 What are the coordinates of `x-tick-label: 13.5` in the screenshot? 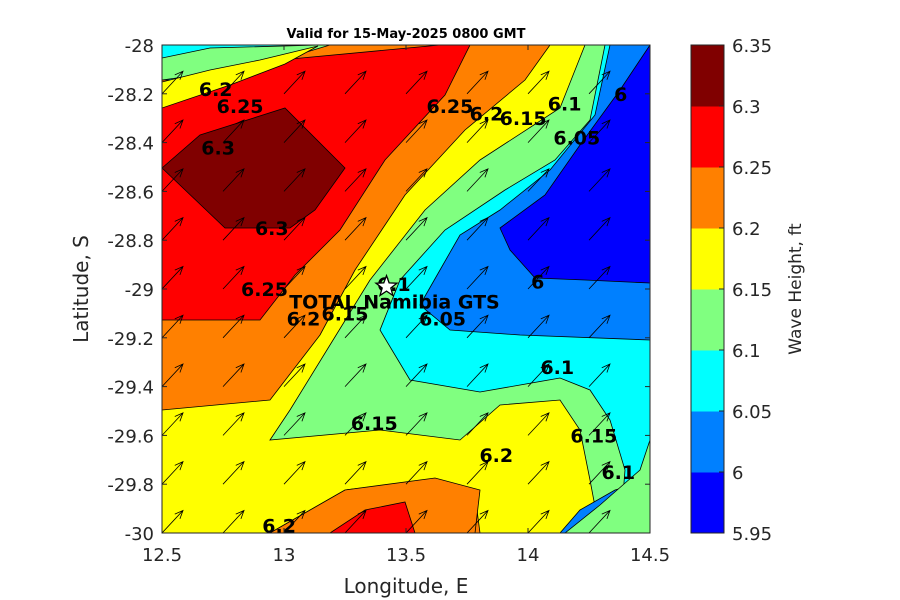 It's located at (406, 555).